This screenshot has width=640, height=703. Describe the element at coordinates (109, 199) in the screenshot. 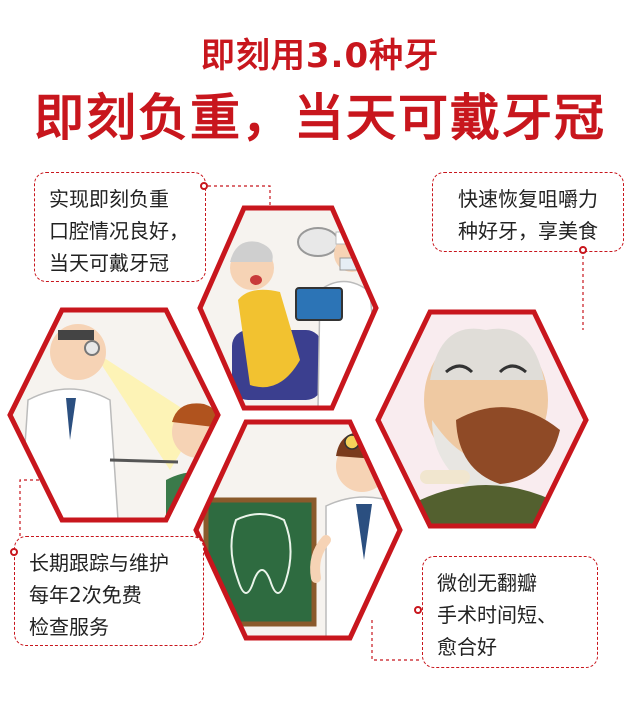

I see `callout-immediate-loading-line-1: 实现即刻负重` at that location.